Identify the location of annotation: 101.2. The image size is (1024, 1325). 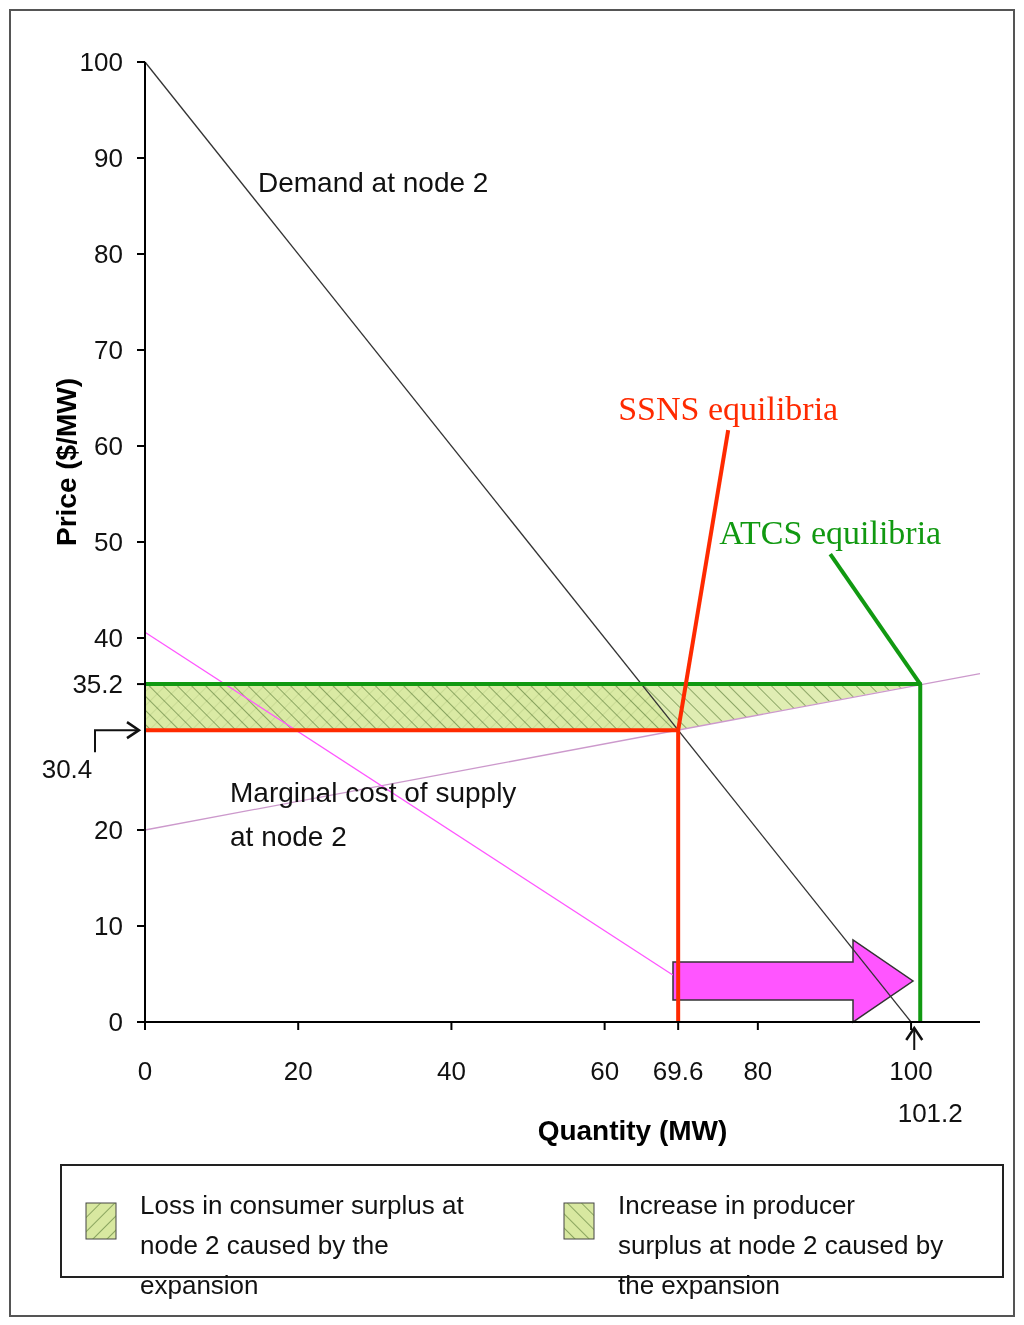
(930, 1113).